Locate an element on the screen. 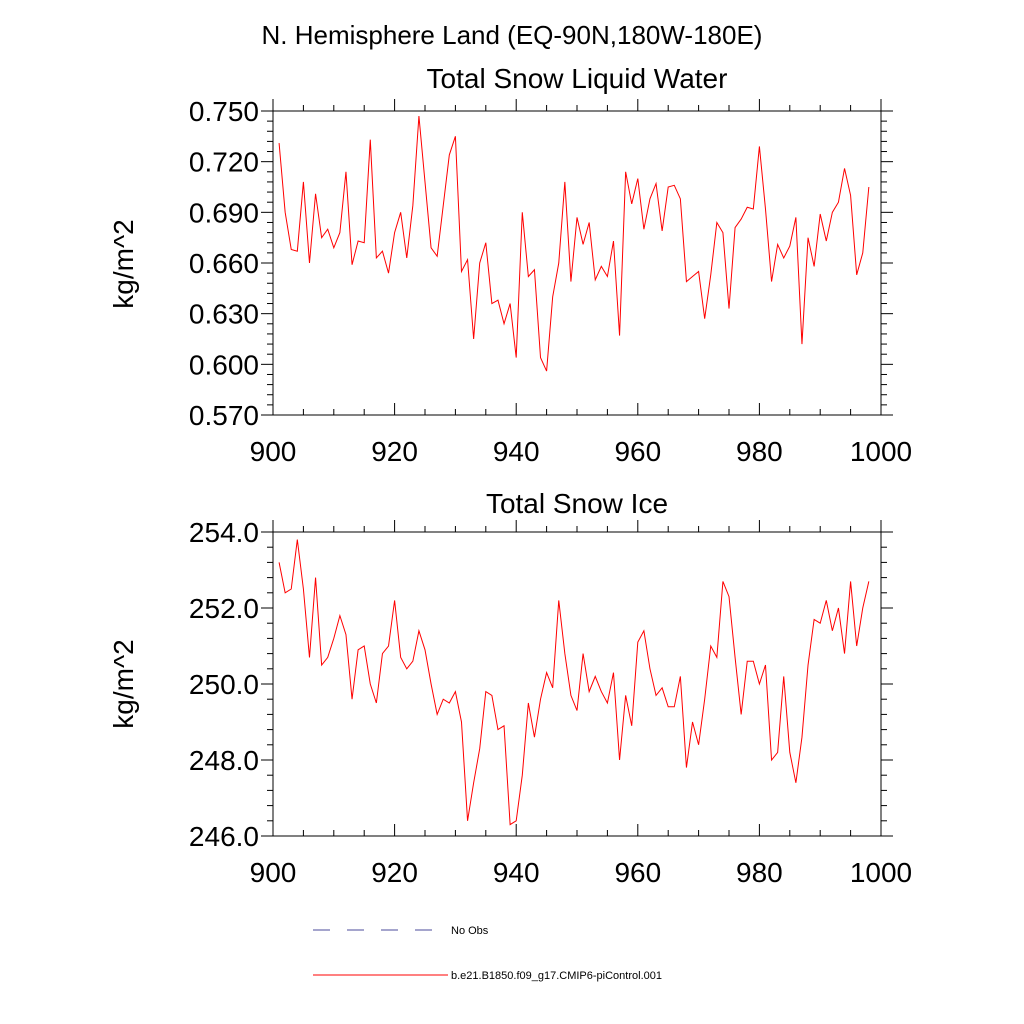 The height and width of the screenshot is (1024, 1024). y-tick-label: 0.570 is located at coordinates (224, 415).